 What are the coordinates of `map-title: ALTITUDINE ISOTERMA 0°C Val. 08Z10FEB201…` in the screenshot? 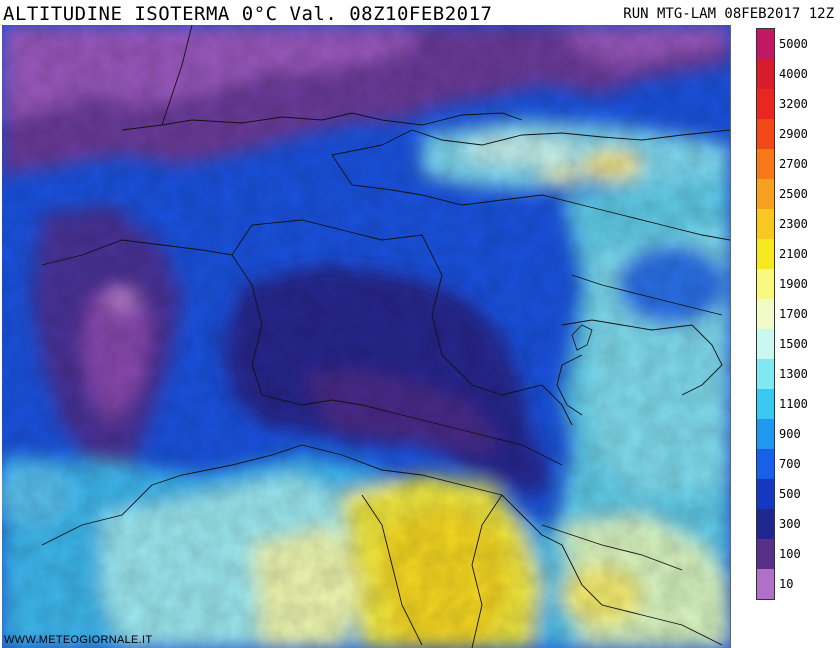 It's located at (248, 14).